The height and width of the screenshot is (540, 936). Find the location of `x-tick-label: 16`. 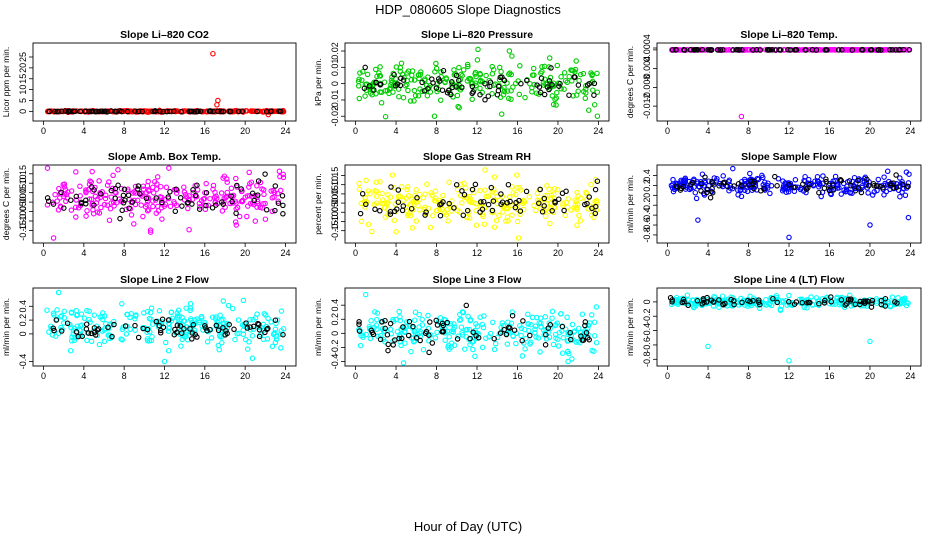

x-tick-label: 16 is located at coordinates (205, 131).